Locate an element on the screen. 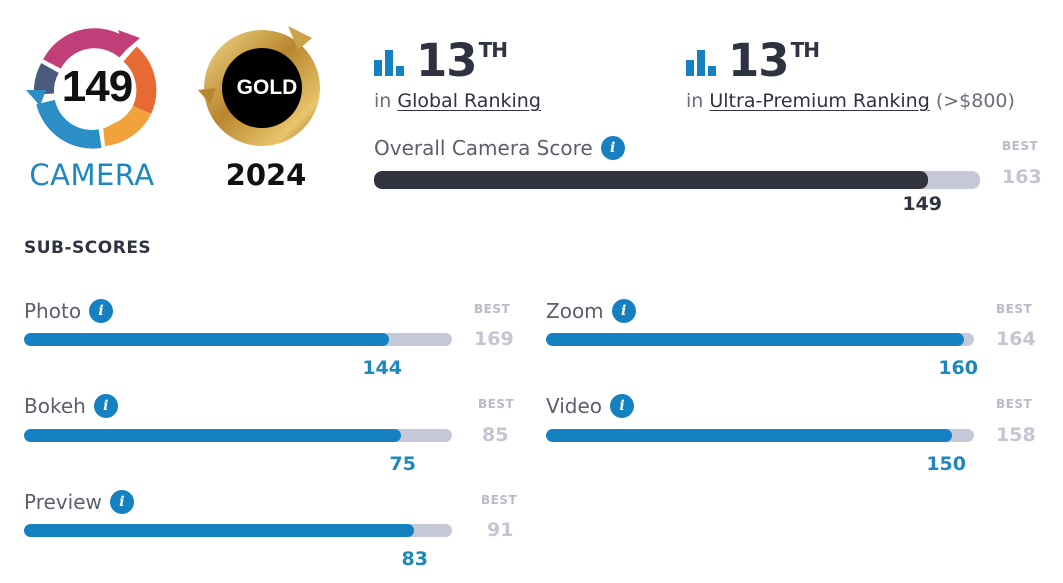 The image size is (1063, 583). zoom-score-fill is located at coordinates (755, 339).